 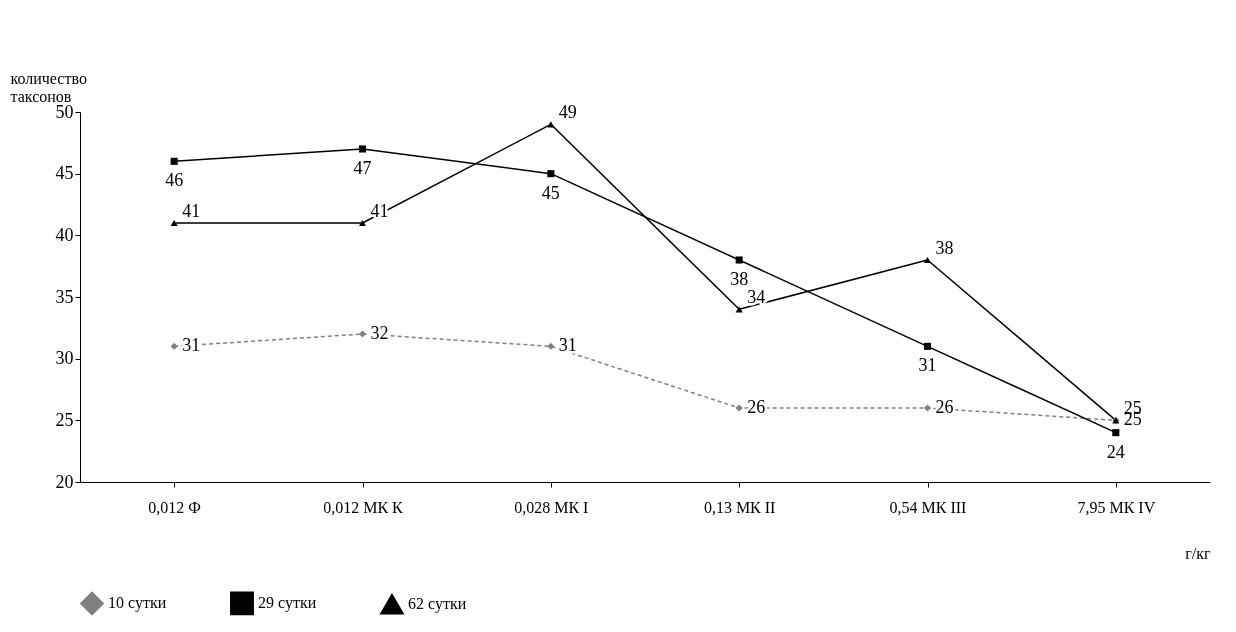 What do you see at coordinates (64, 481) in the screenshot?
I see `y-tick-label: 20` at bounding box center [64, 481].